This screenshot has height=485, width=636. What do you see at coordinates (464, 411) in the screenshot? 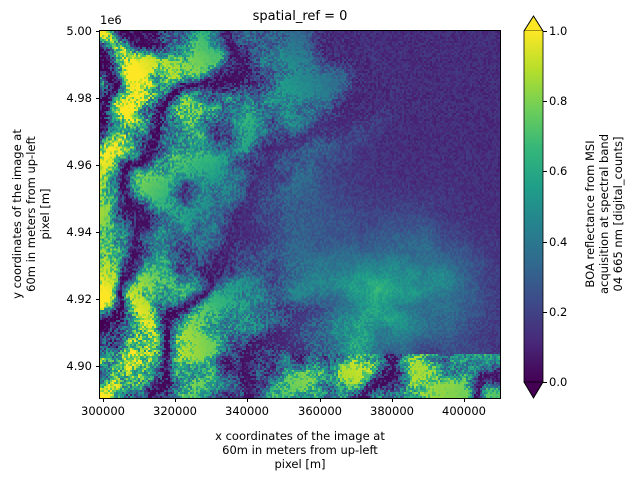
I see `x-tick-label: 400000` at bounding box center [464, 411].